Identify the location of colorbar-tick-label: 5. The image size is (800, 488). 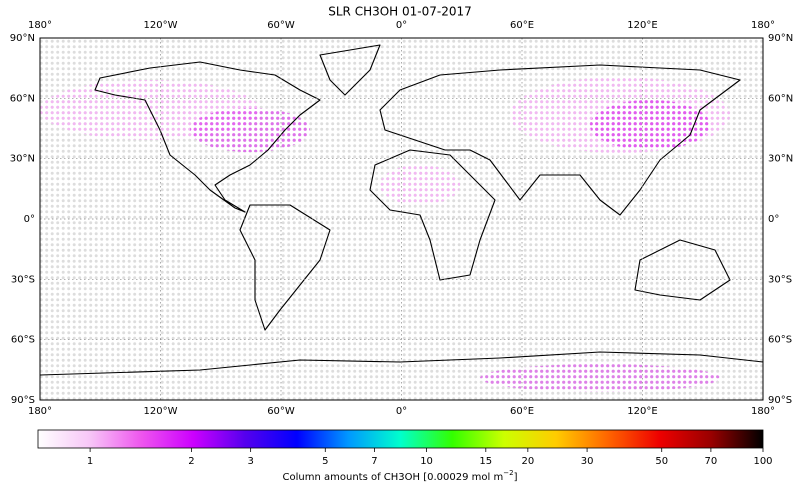
(325, 461).